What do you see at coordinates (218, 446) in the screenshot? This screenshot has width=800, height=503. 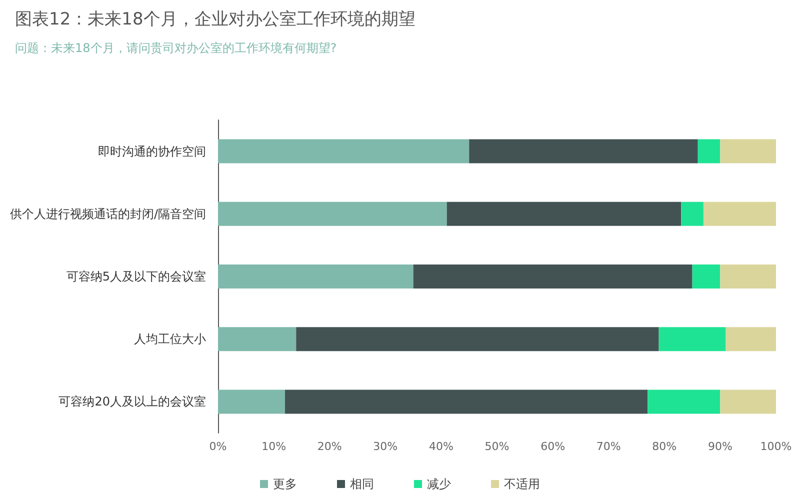 I see `x-tick-label: 0%` at bounding box center [218, 446].